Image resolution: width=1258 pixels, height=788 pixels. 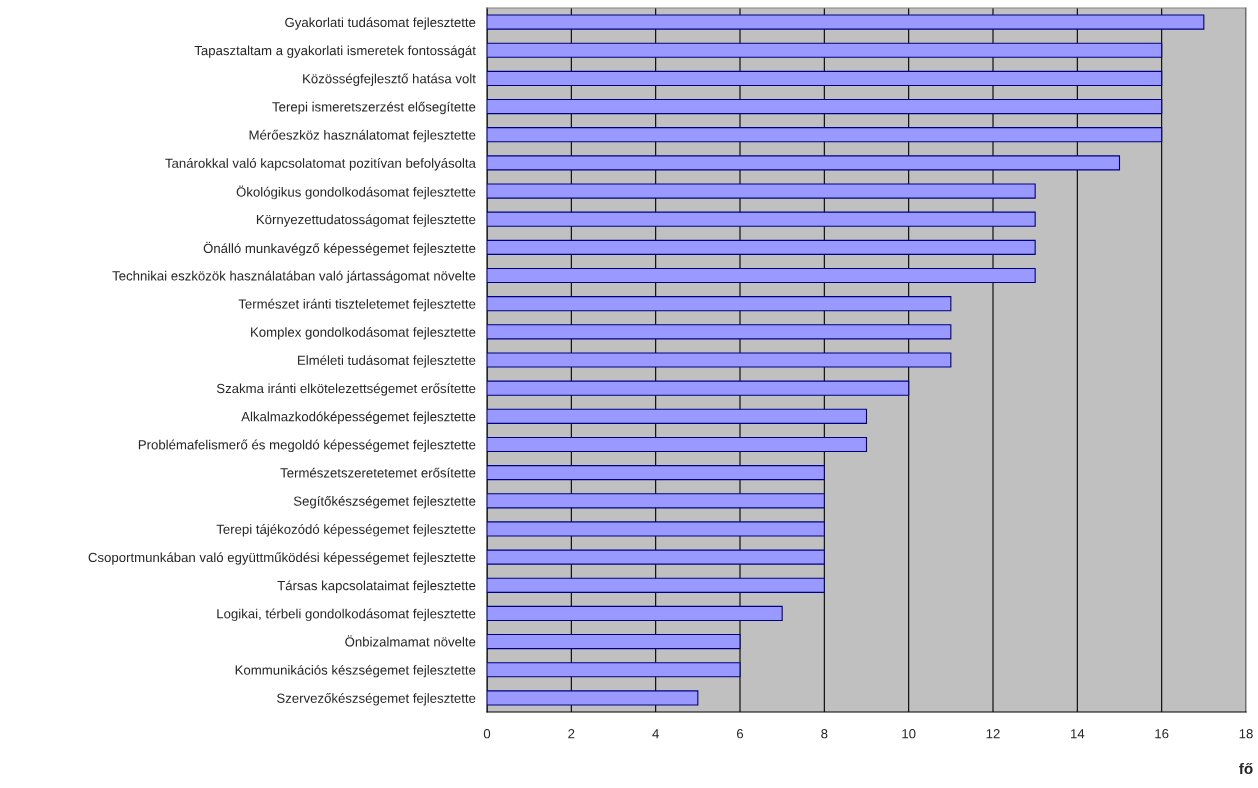 I want to click on x-tick-label: 10, so click(x=909, y=734).